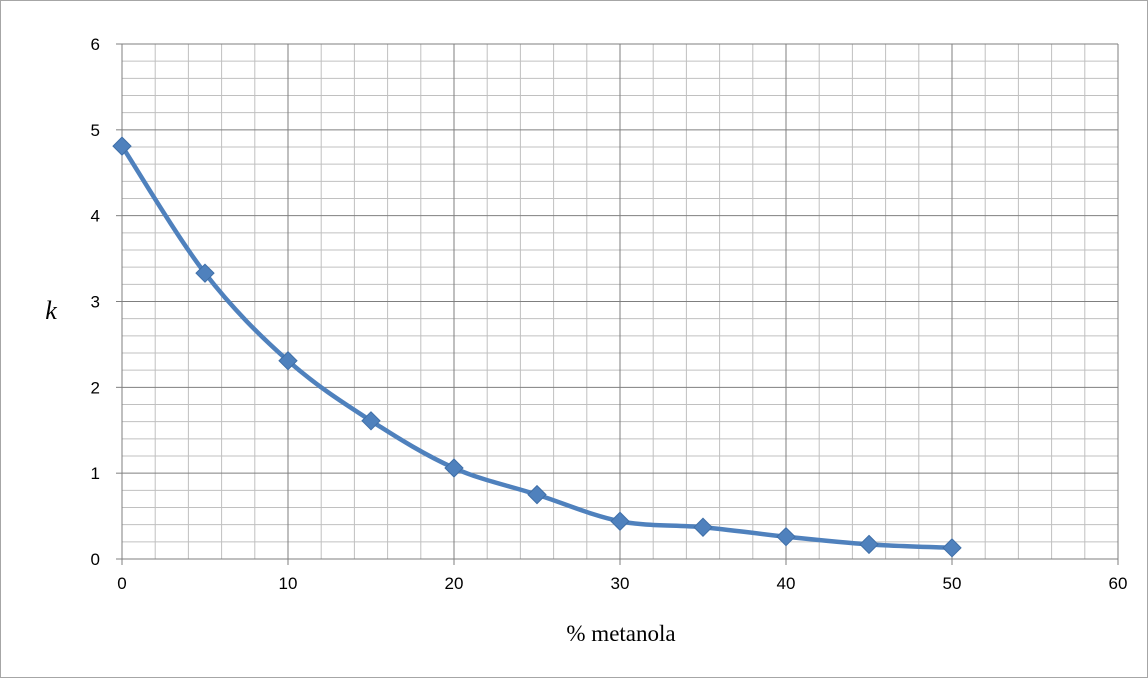  What do you see at coordinates (95, 387) in the screenshot?
I see `y-tick-label: 2` at bounding box center [95, 387].